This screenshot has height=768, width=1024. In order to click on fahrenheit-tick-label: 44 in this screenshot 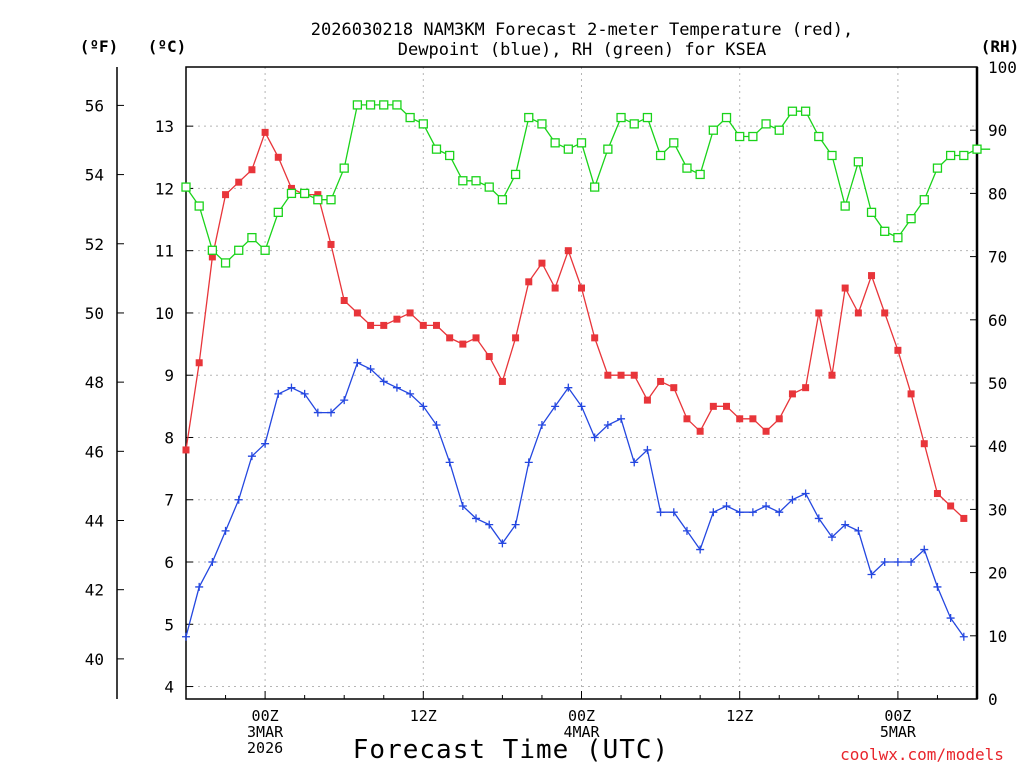, I will do `click(94, 521)`.